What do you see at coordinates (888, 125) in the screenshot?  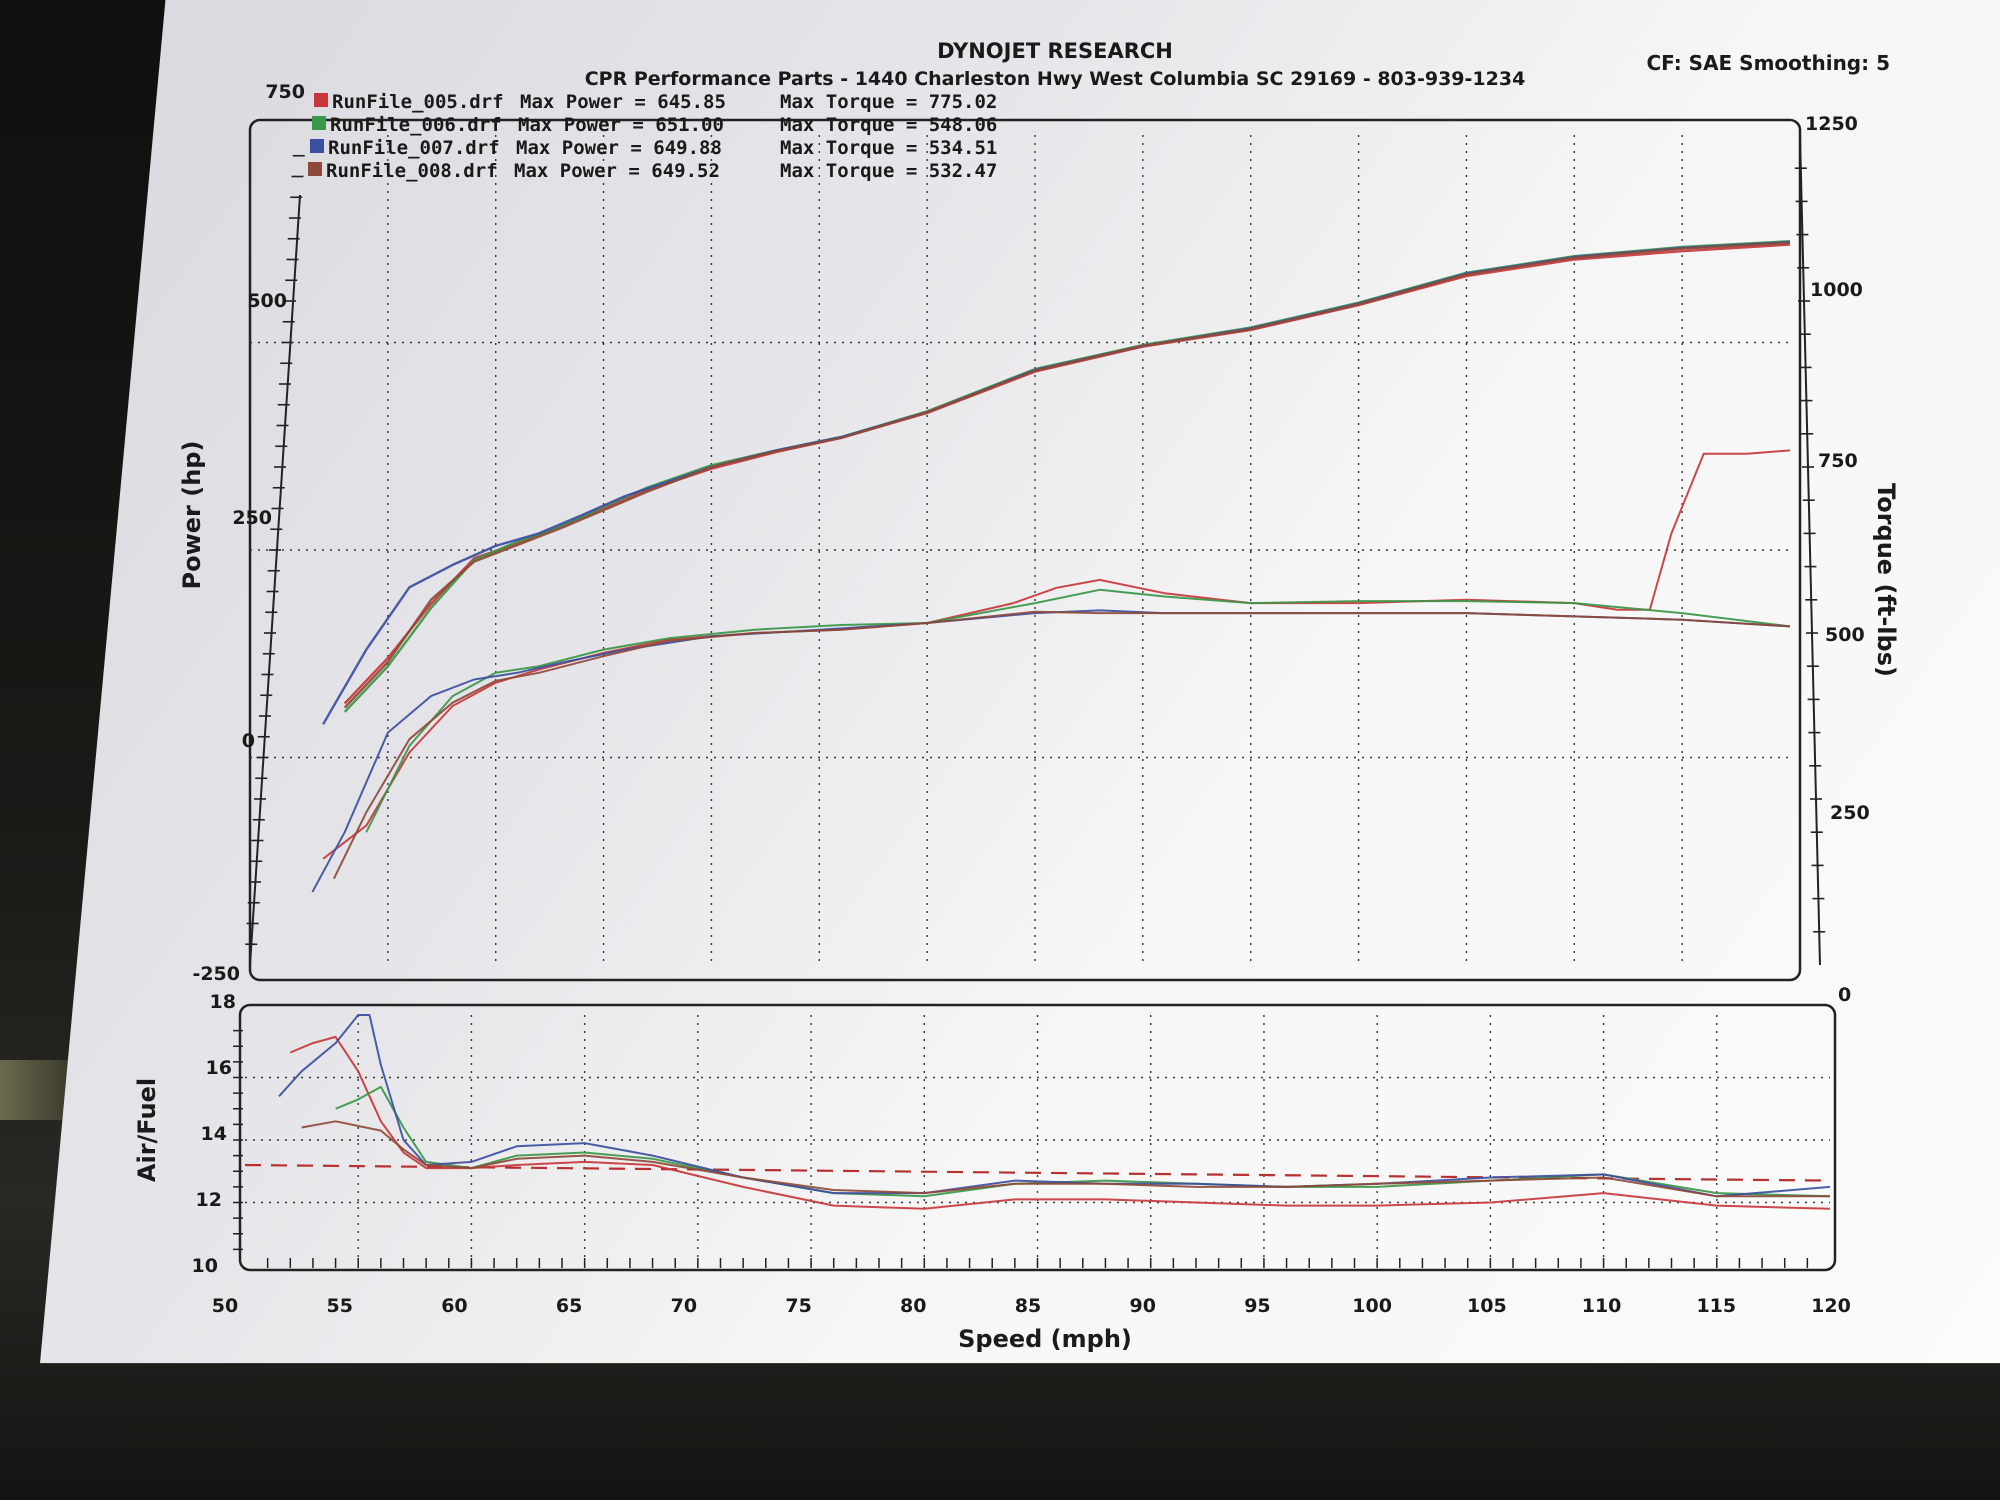 I see `legend-max-torque: Max Torque = 548.06` at bounding box center [888, 125].